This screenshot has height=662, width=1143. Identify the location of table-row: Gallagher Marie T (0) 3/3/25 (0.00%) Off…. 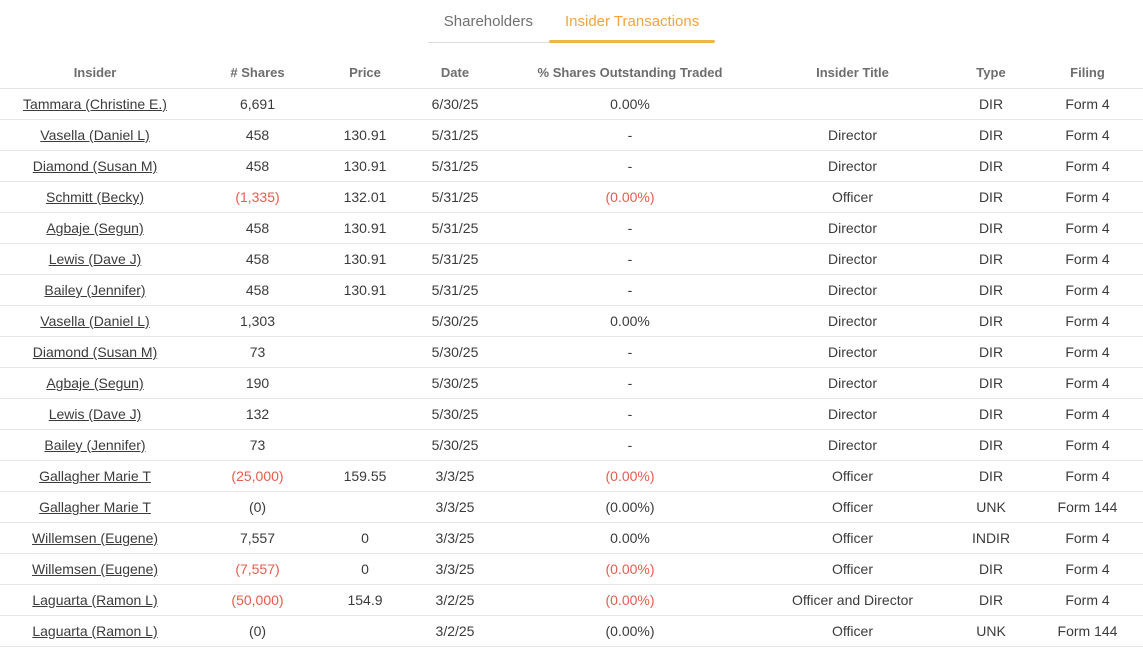
(571, 507).